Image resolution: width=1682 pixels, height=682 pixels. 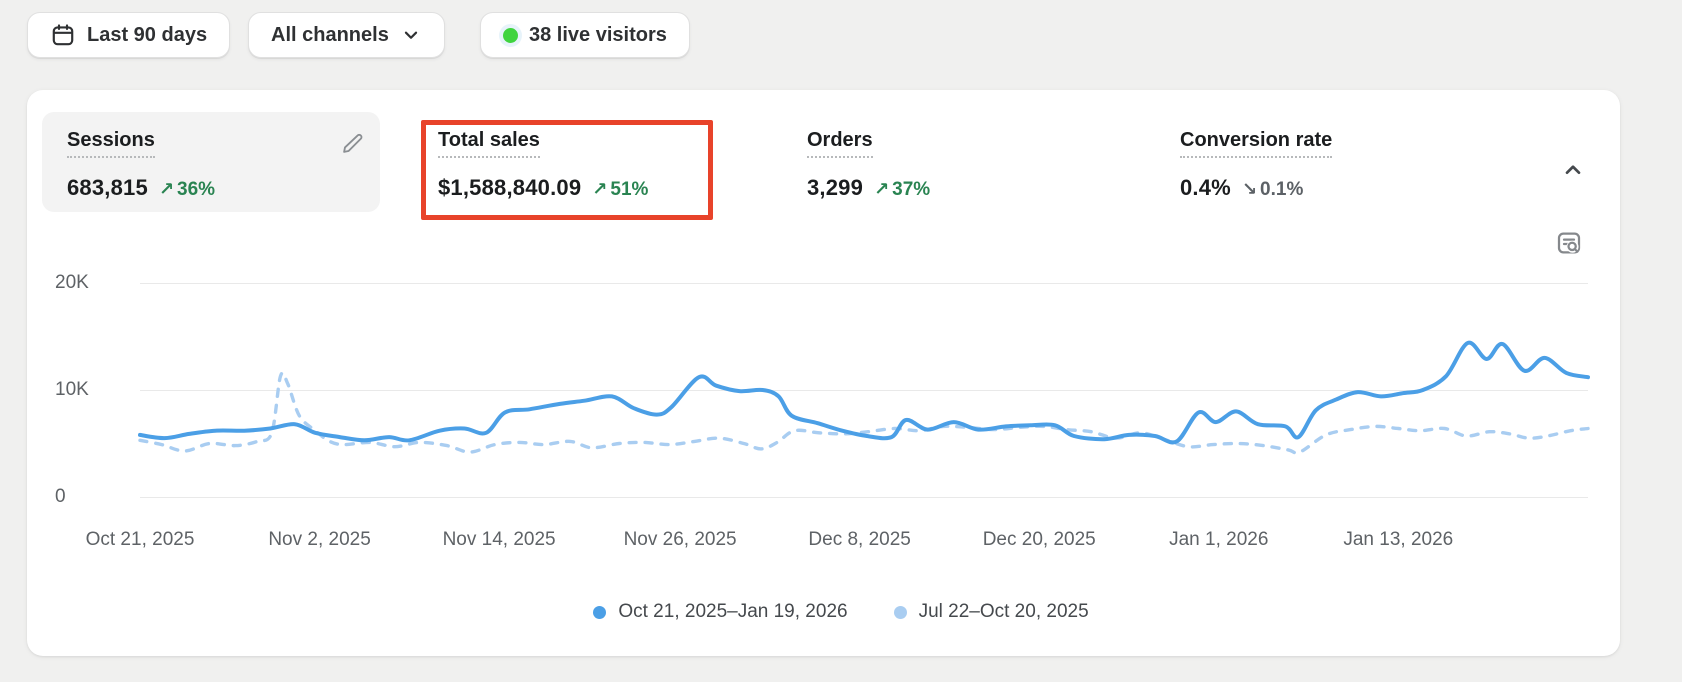 What do you see at coordinates (353, 143) in the screenshot?
I see `edit-pencil-icon` at bounding box center [353, 143].